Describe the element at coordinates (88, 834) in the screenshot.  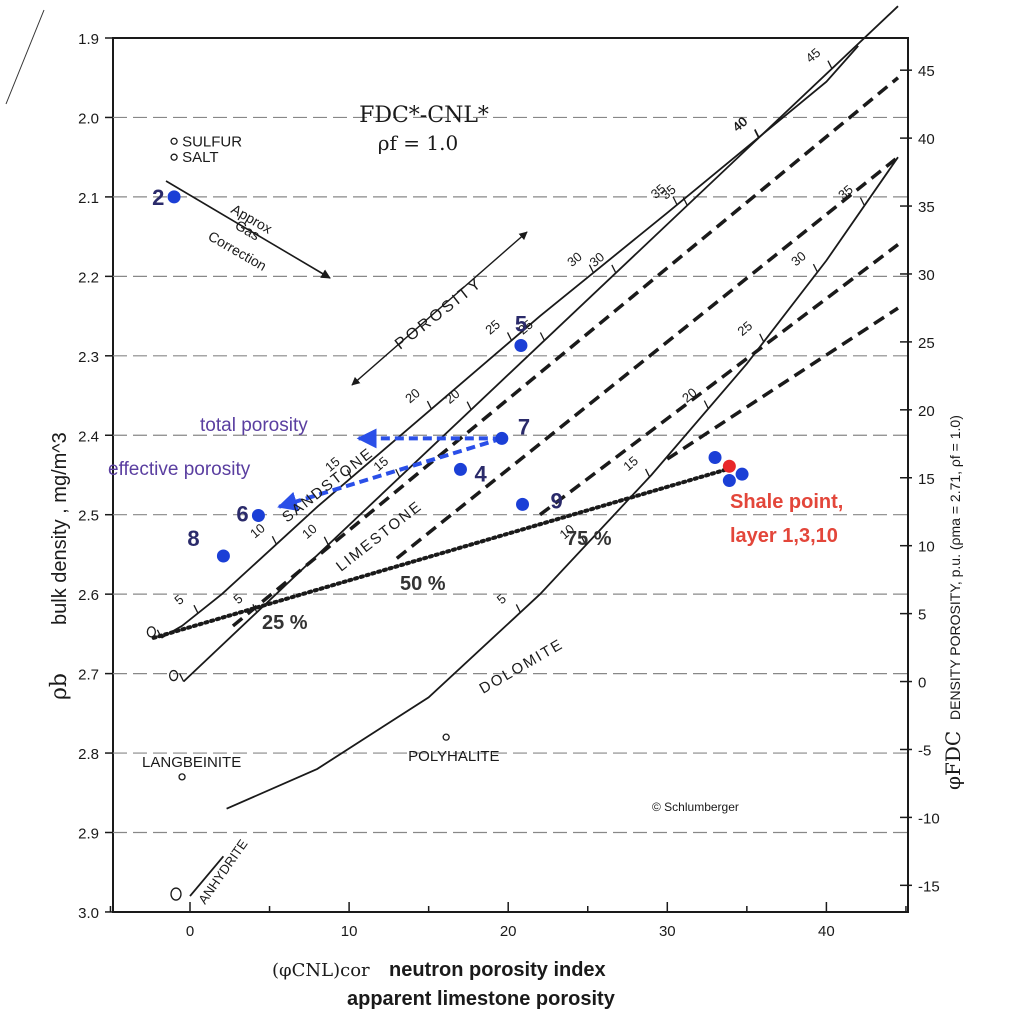
I see `y-tick-label: 2.9` at that location.